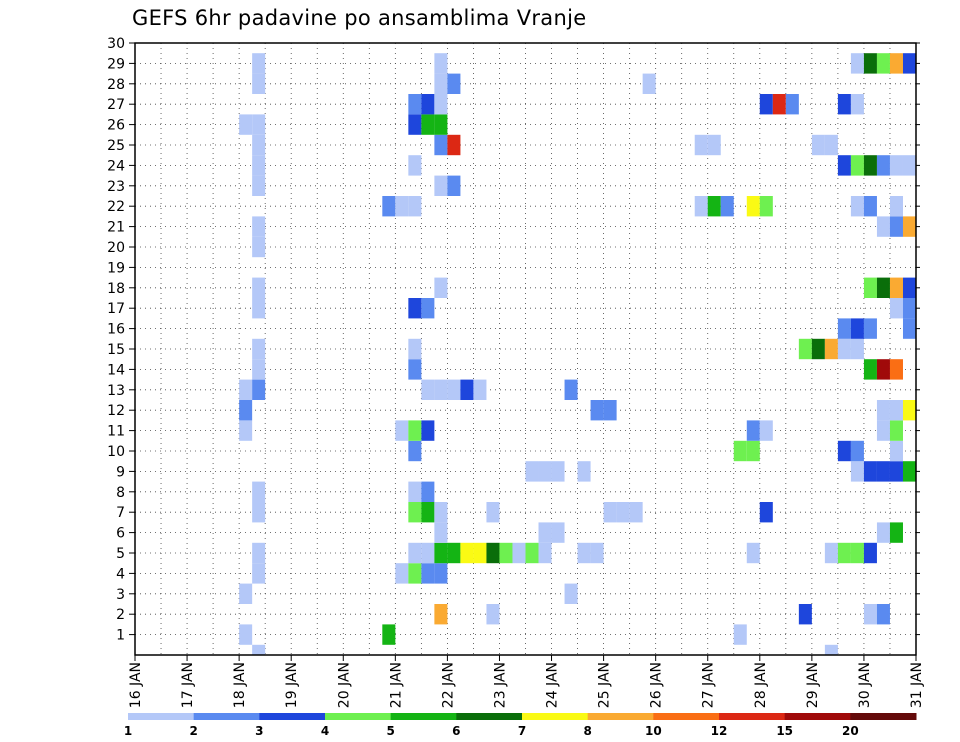 The width and height of the screenshot is (960, 742). Describe the element at coordinates (653, 731) in the screenshot. I see `colorbar-label: 10` at that location.